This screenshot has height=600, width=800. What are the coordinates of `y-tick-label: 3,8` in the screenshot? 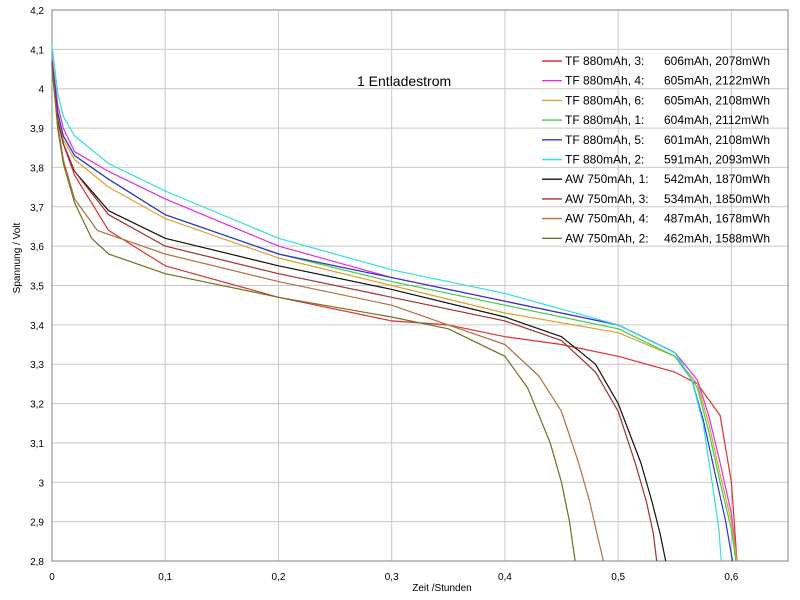 It's located at (37, 168).